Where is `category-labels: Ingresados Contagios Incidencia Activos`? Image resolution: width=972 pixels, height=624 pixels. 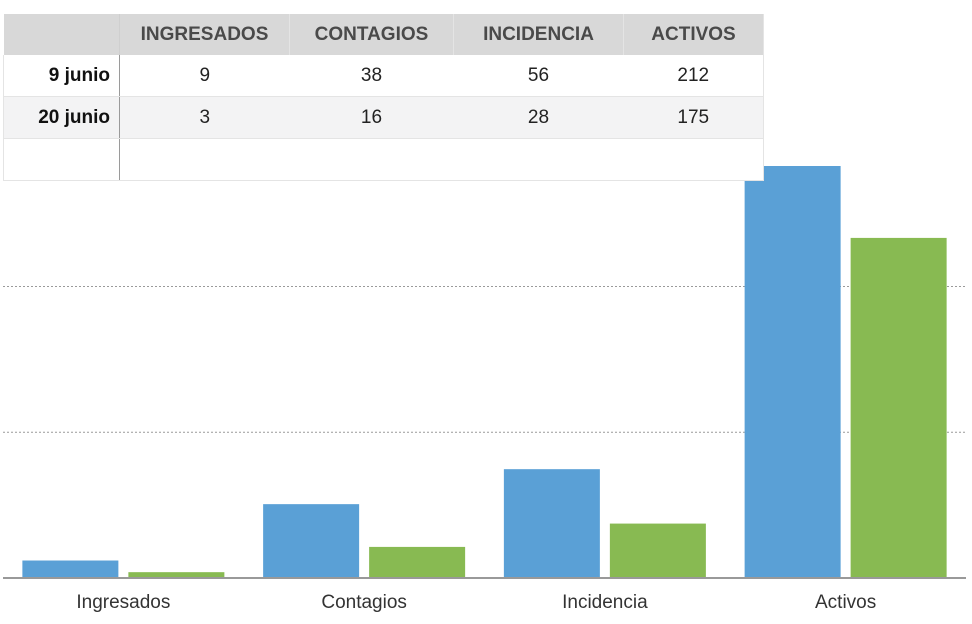
category-labels: Ingresados Contagios Incidencia Activos is located at coordinates (476, 602).